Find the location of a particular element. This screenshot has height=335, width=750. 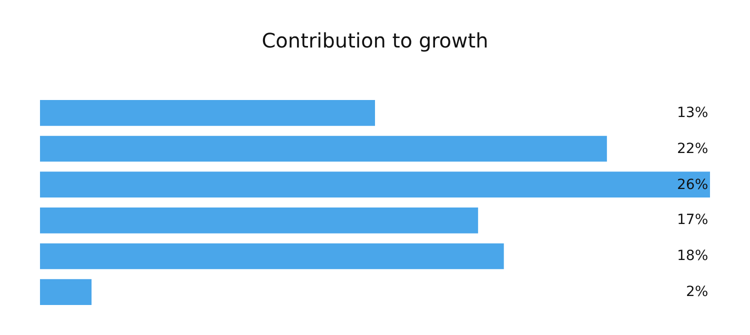

data-label: 13% is located at coordinates (692, 113).